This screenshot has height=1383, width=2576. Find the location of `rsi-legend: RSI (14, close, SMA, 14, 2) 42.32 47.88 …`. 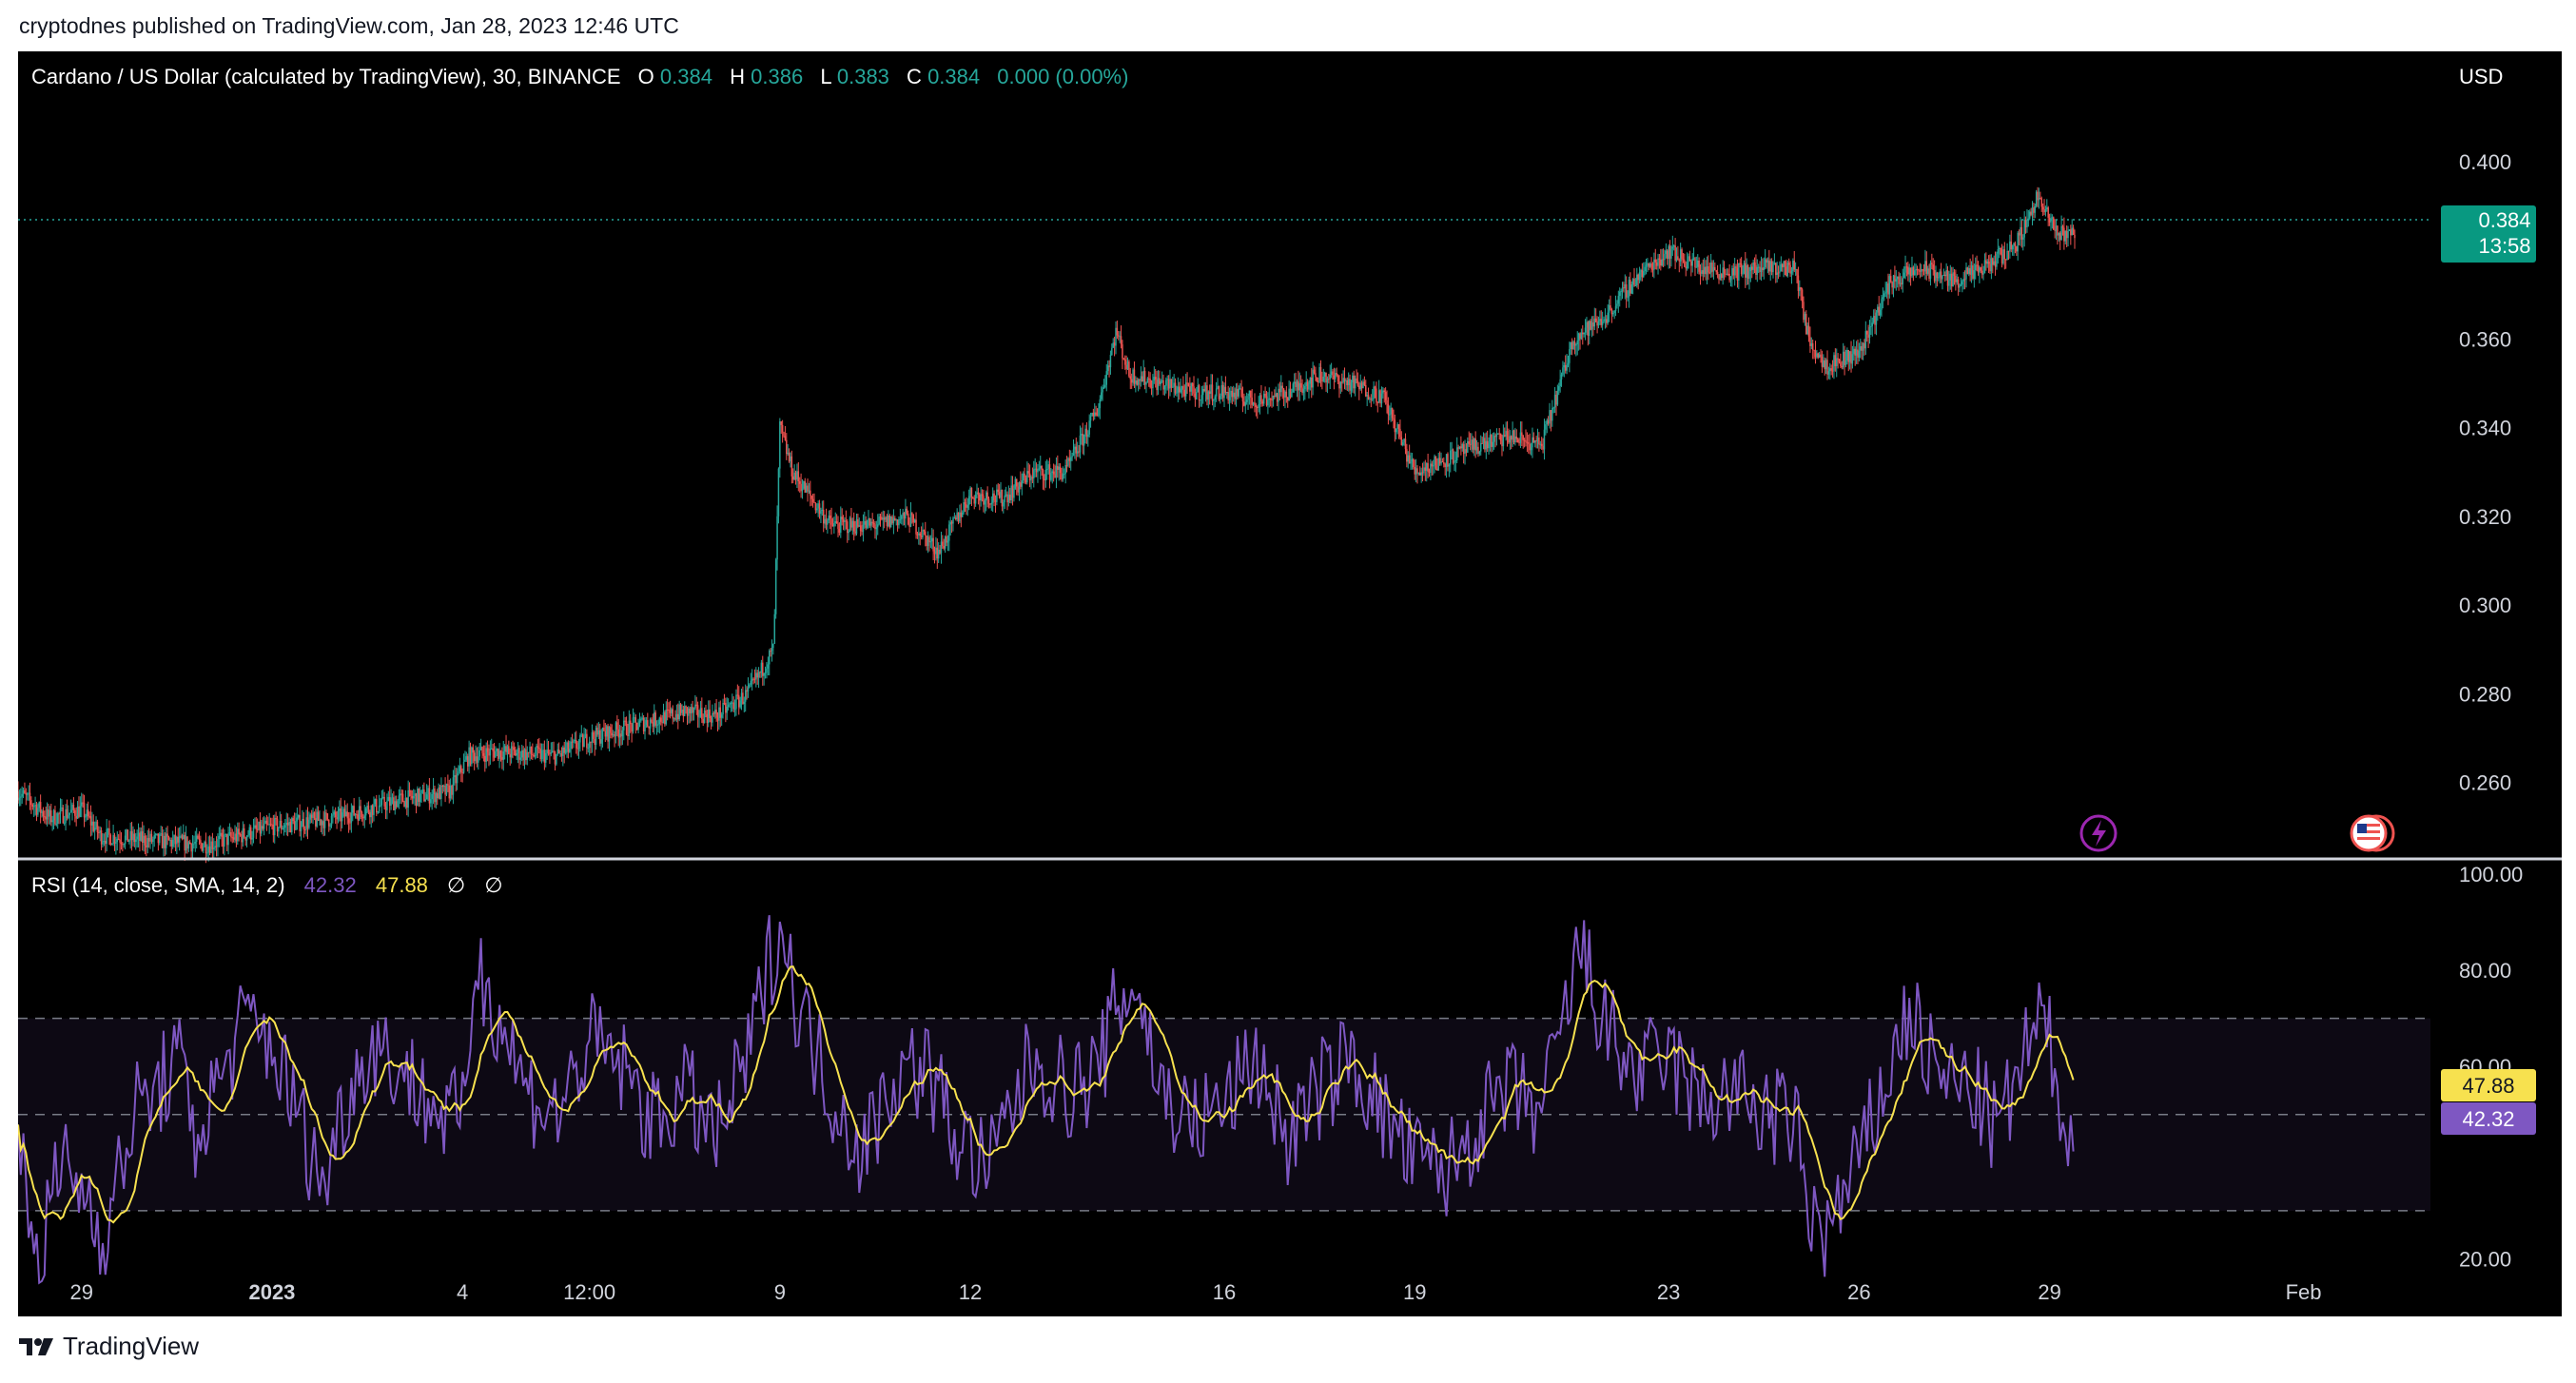

rsi-legend: RSI (14, close, SMA, 14, 2) 42.32 47.88 … is located at coordinates (267, 885).